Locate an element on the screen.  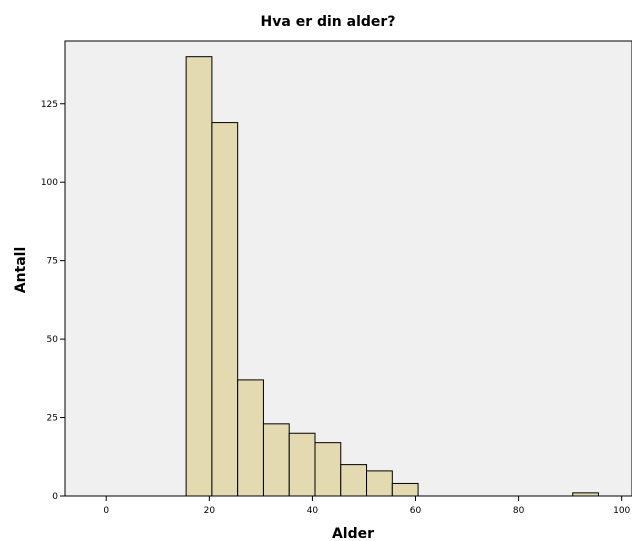
x-axis-ticks: 0 20 40 60 80 100 is located at coordinates (367, 506).